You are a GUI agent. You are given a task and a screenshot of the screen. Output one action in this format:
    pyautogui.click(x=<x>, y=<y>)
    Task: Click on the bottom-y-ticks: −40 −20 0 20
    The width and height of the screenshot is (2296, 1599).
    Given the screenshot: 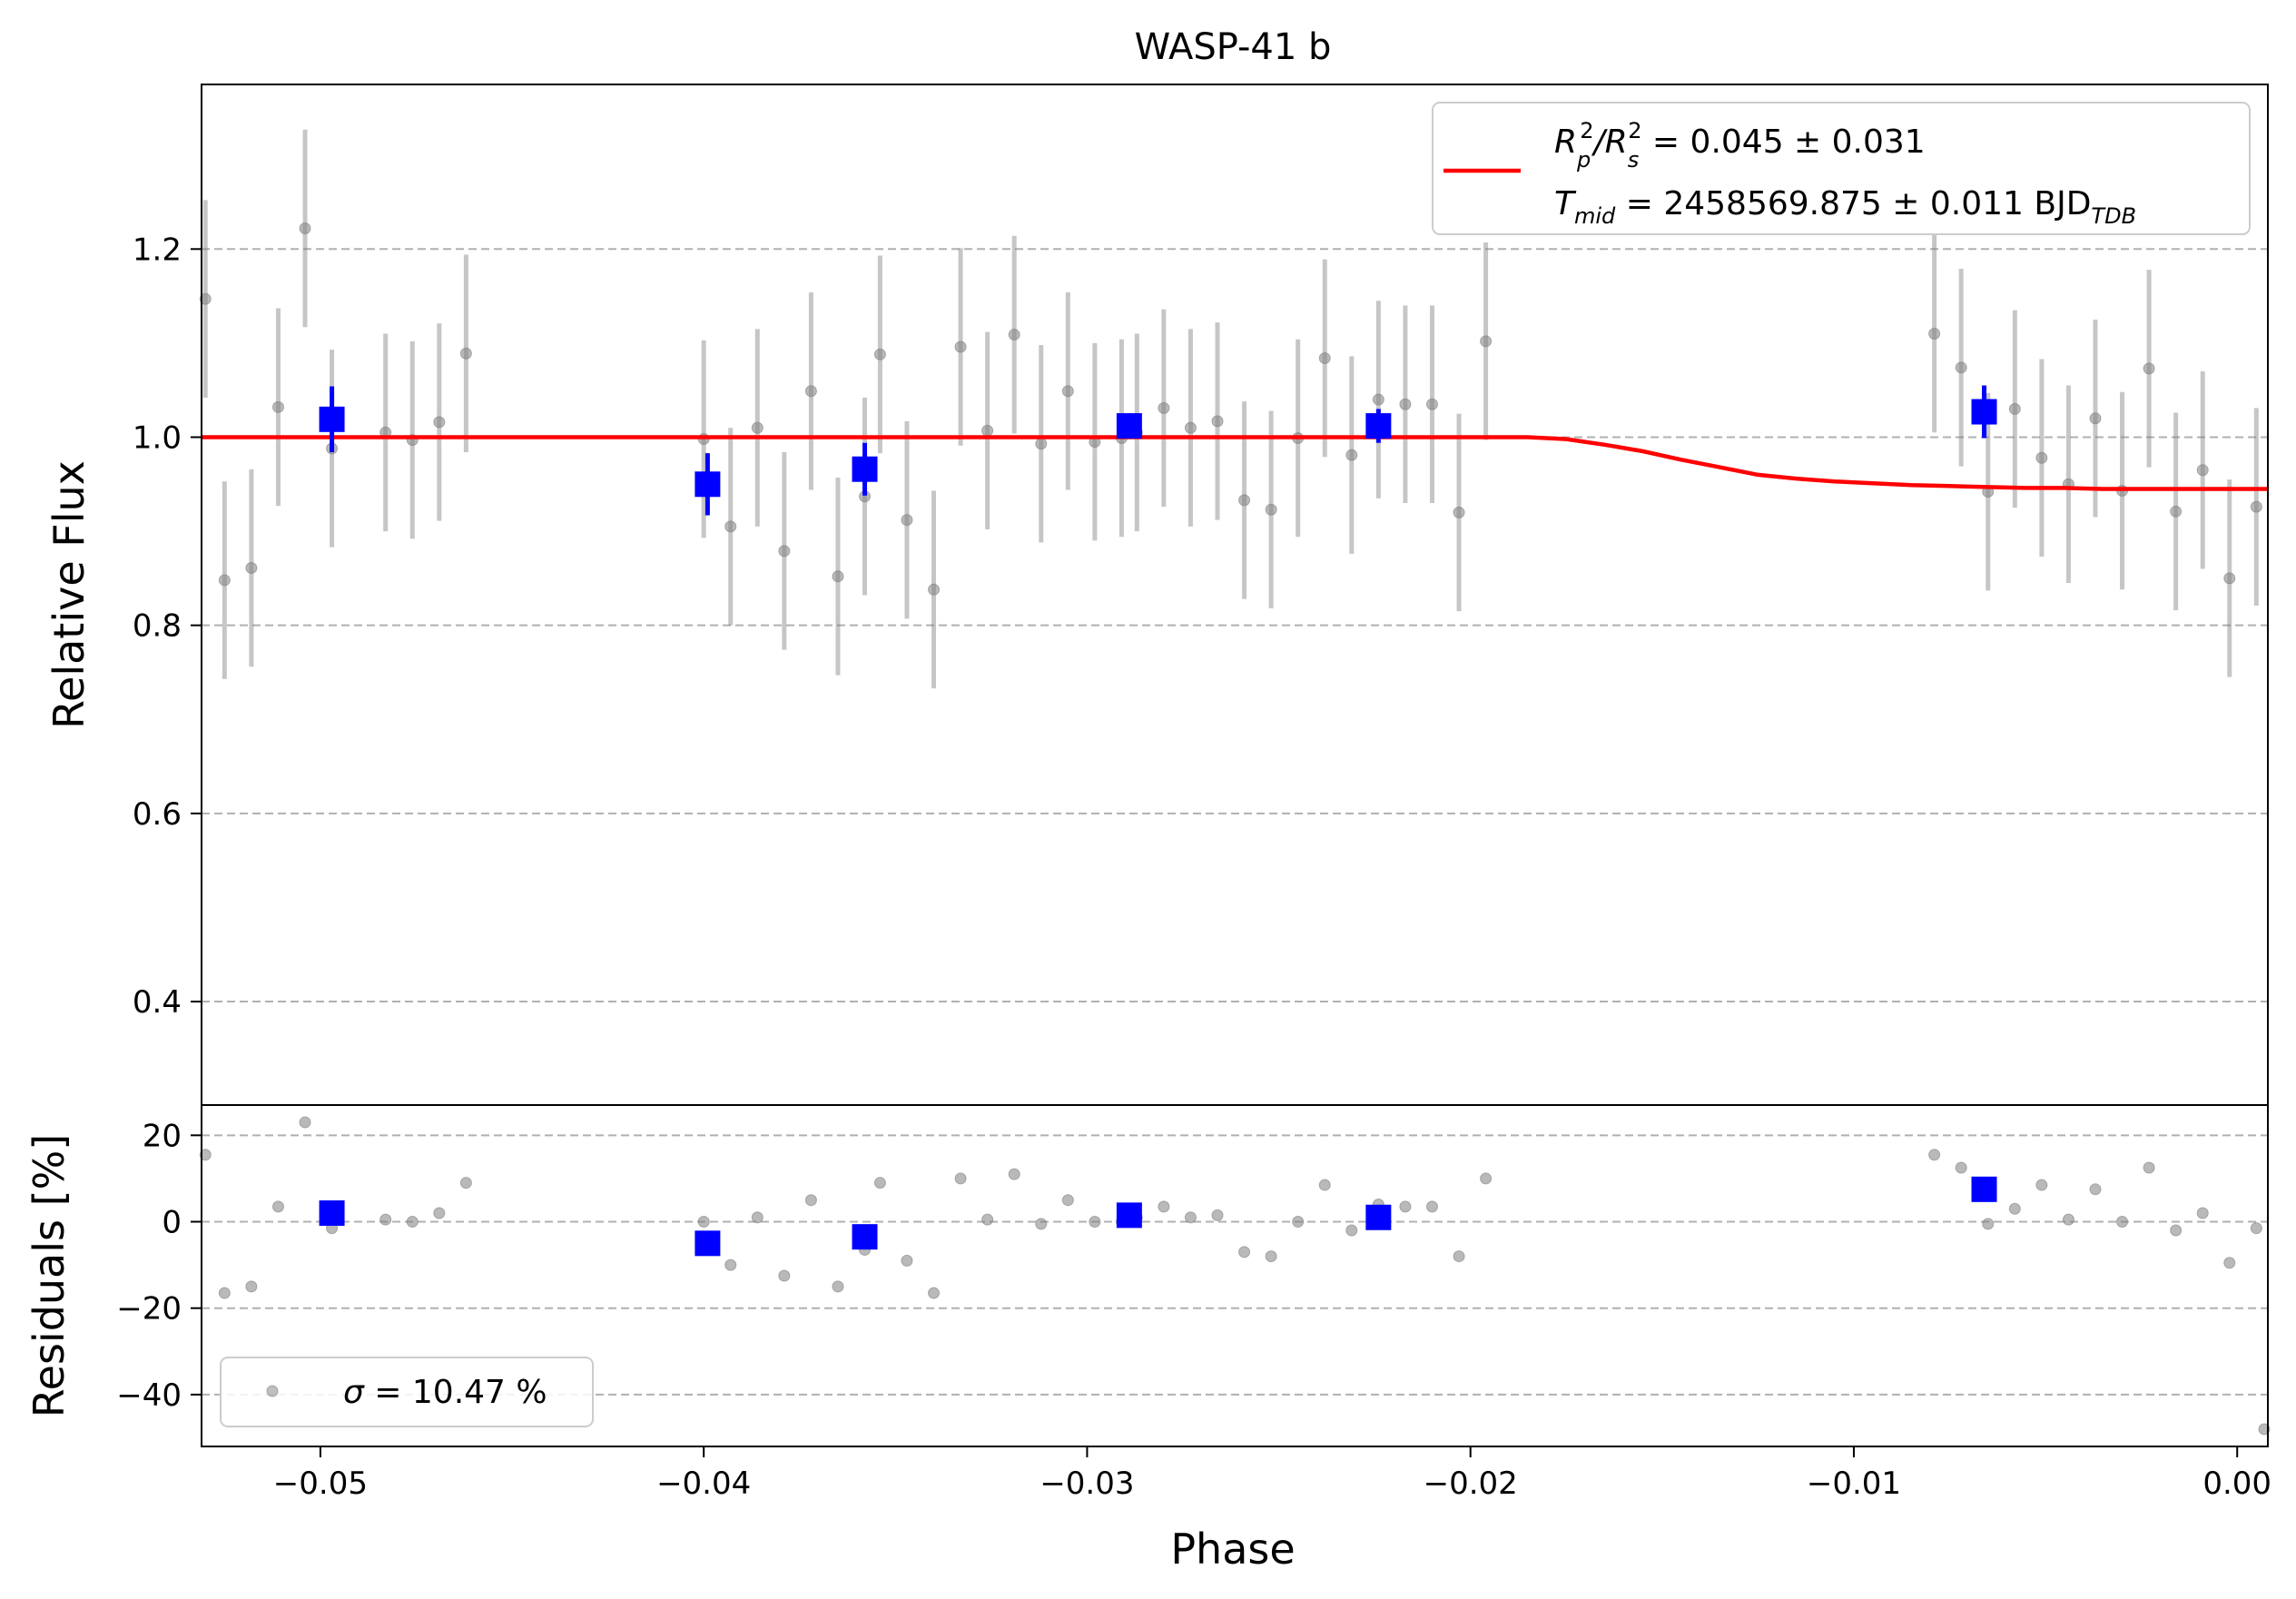 What is the action you would take?
    pyautogui.click(x=159, y=1266)
    